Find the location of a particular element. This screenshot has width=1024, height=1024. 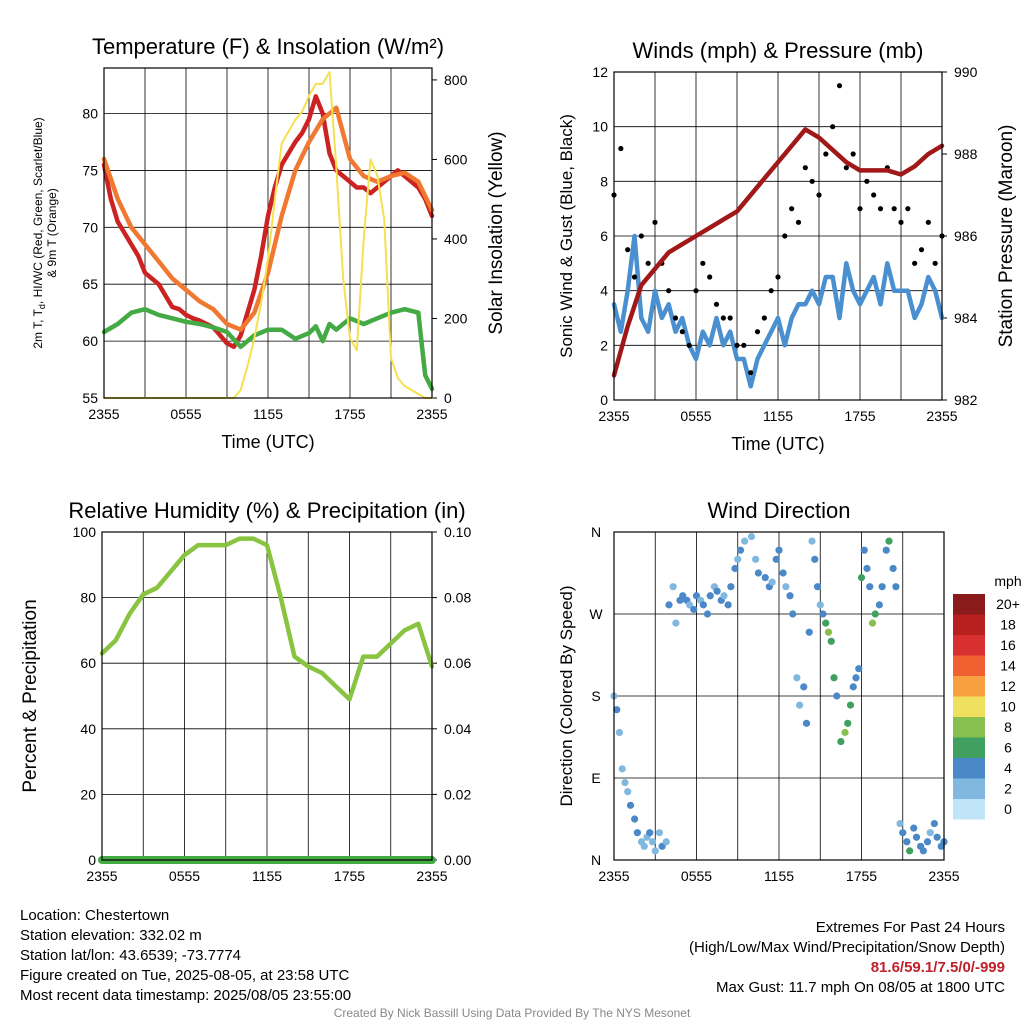

y2-tick-label: 400 is located at coordinates (456, 239).